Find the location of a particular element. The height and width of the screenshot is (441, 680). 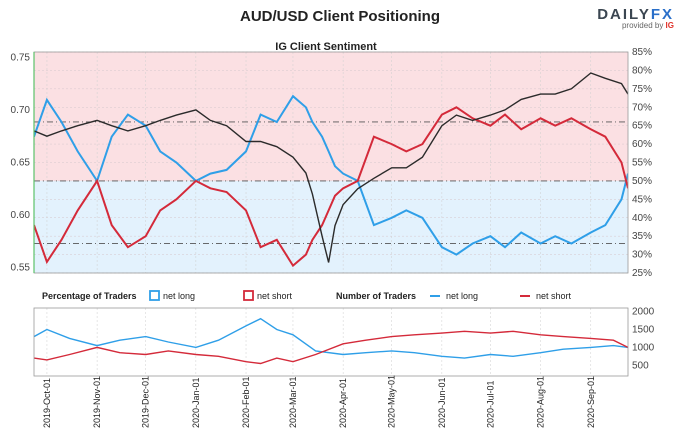

bottom-vertical-gridlines is located at coordinates (319, 342).